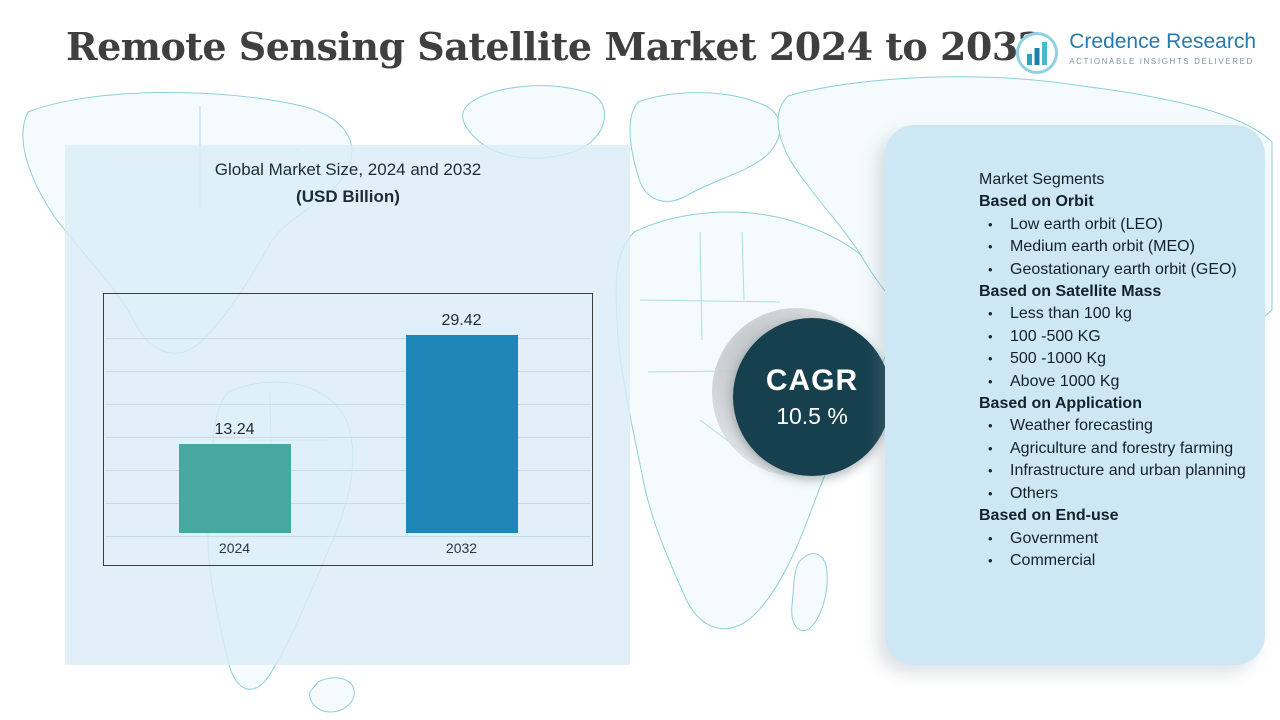 Image resolution: width=1280 pixels, height=720 pixels. Describe the element at coordinates (1113, 561) in the screenshot. I see `segment-item: • Commercial` at that location.